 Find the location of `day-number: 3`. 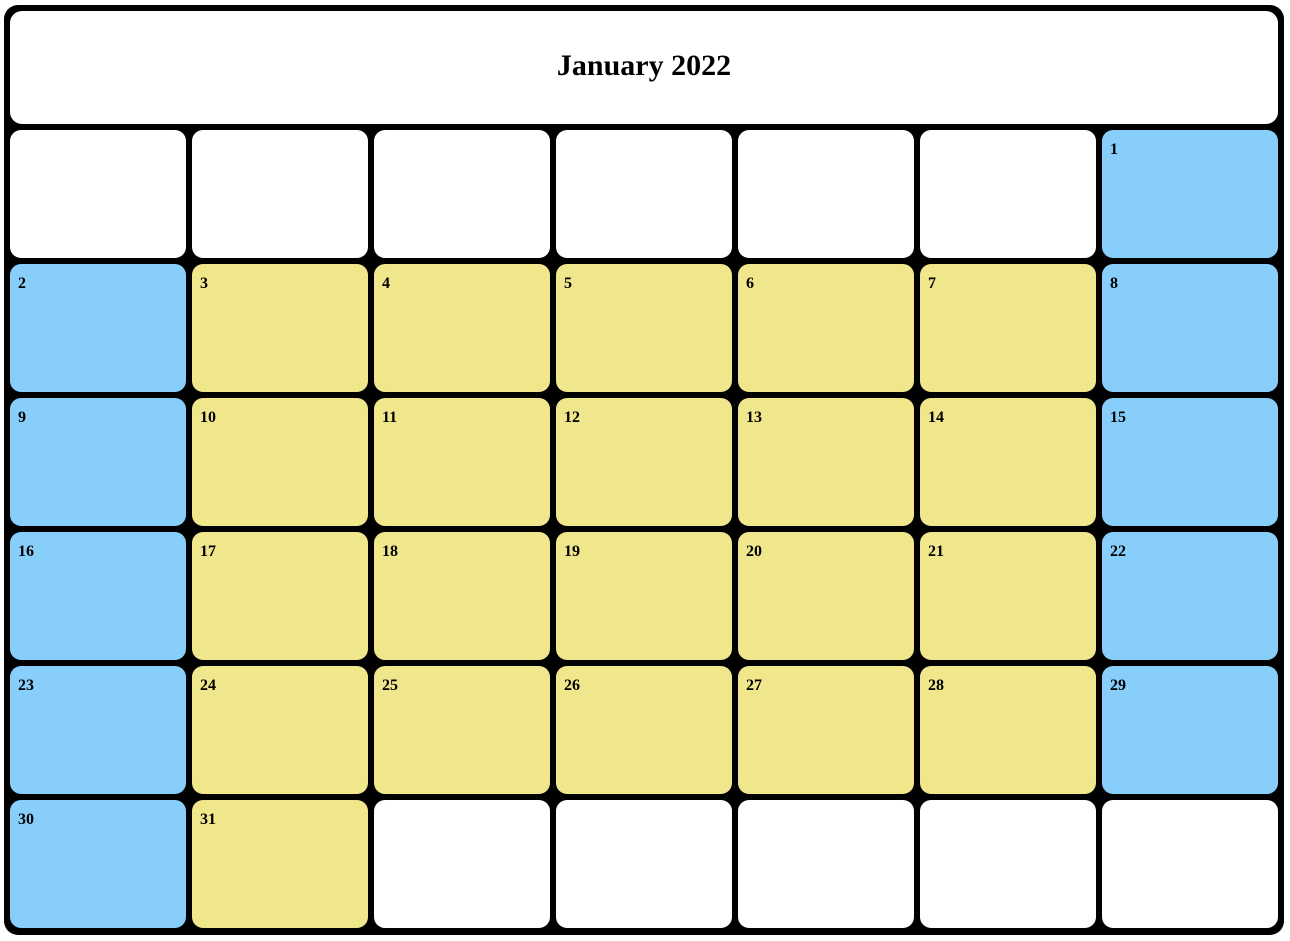

day-number: 3 is located at coordinates (204, 283).